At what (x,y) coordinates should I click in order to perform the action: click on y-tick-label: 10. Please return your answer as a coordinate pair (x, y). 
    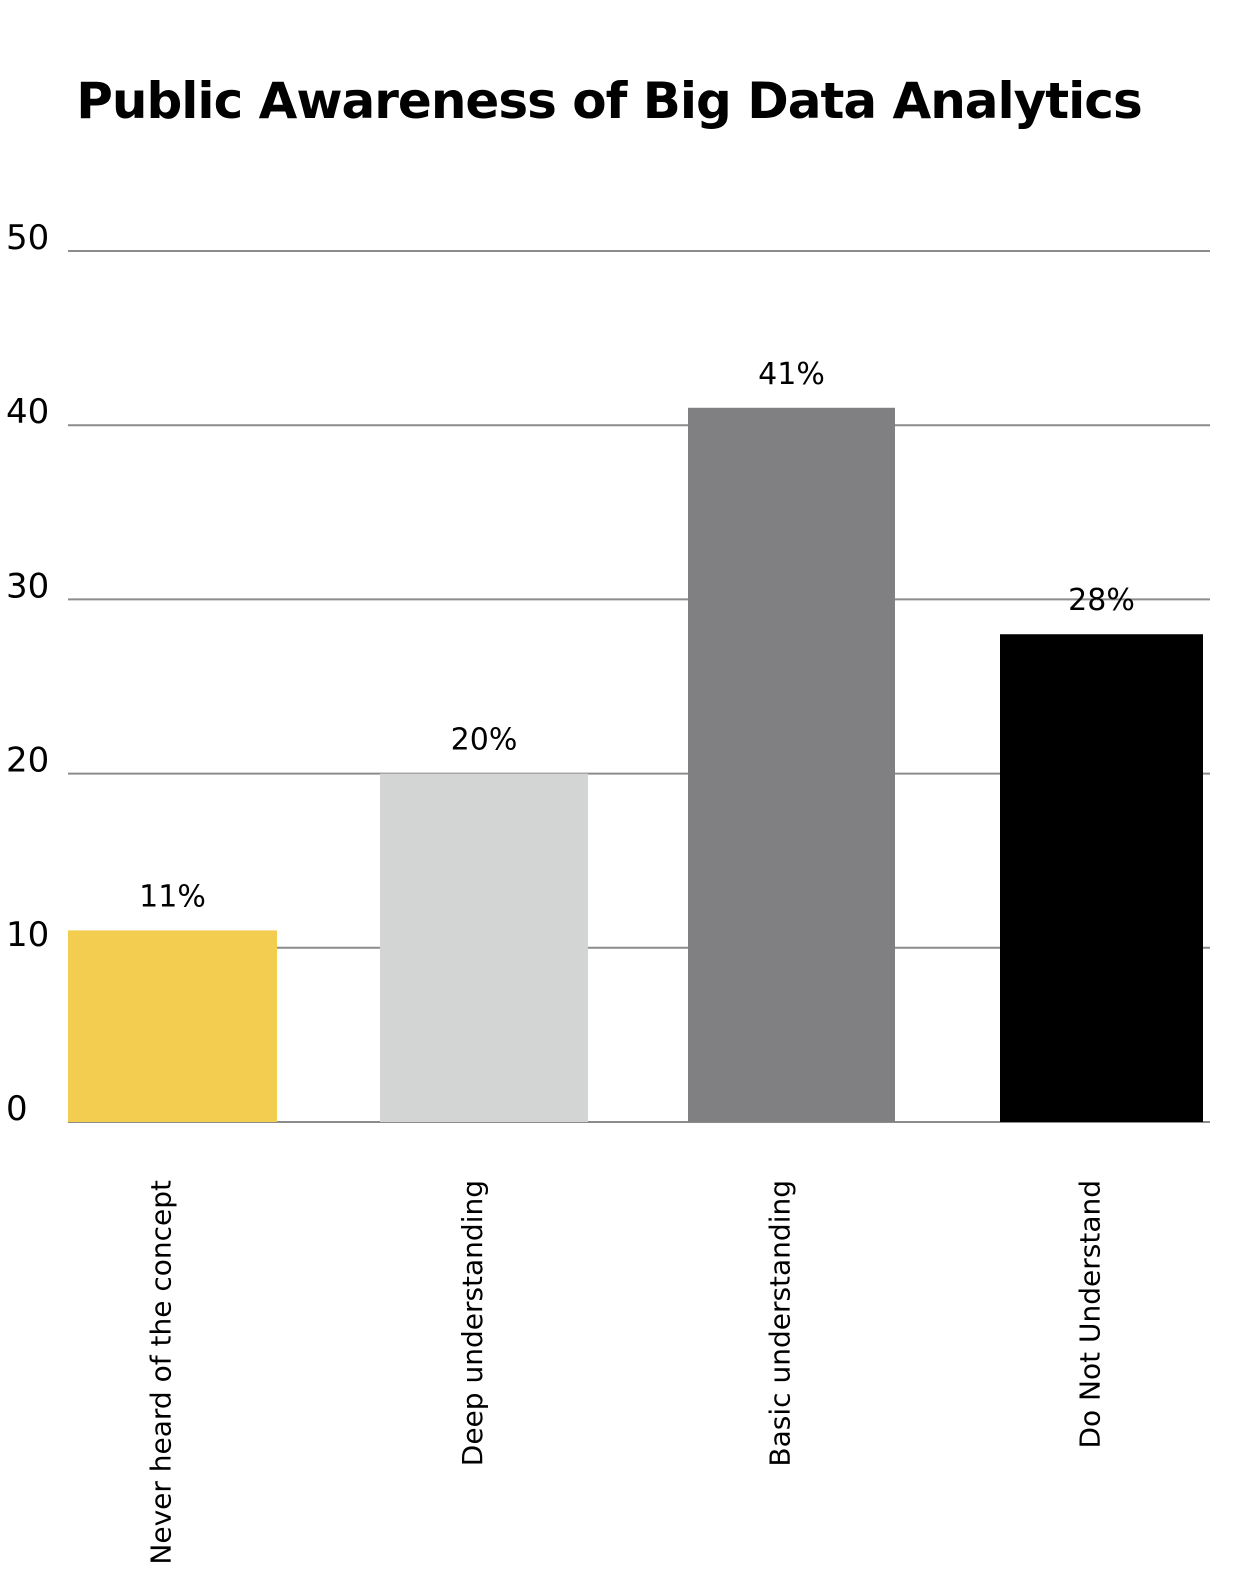
    Looking at the image, I should click on (27, 935).